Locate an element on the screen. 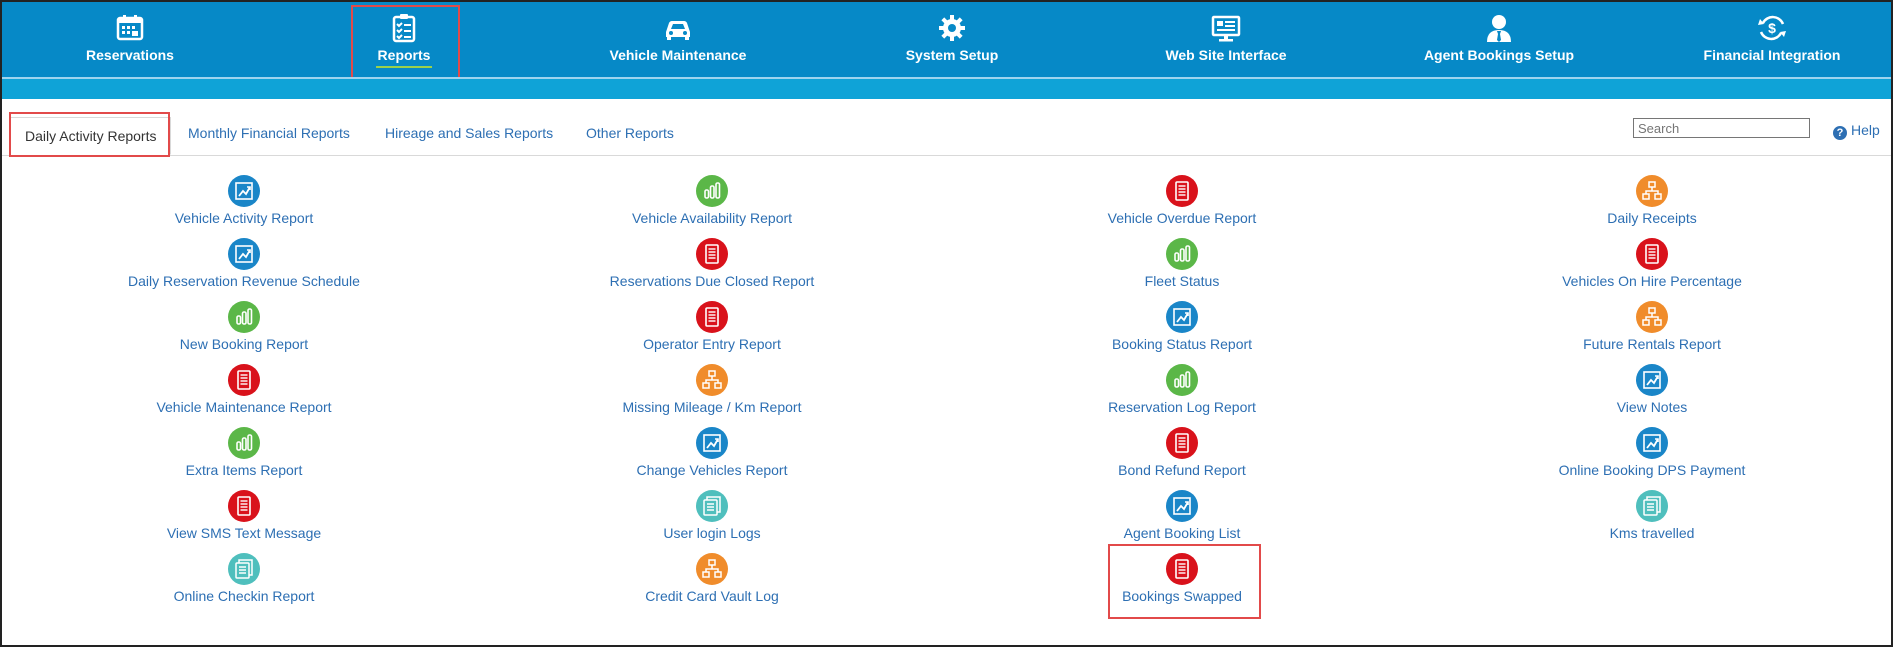 The height and width of the screenshot is (647, 1893). clipboard-checklist-icon is located at coordinates (404, 28).